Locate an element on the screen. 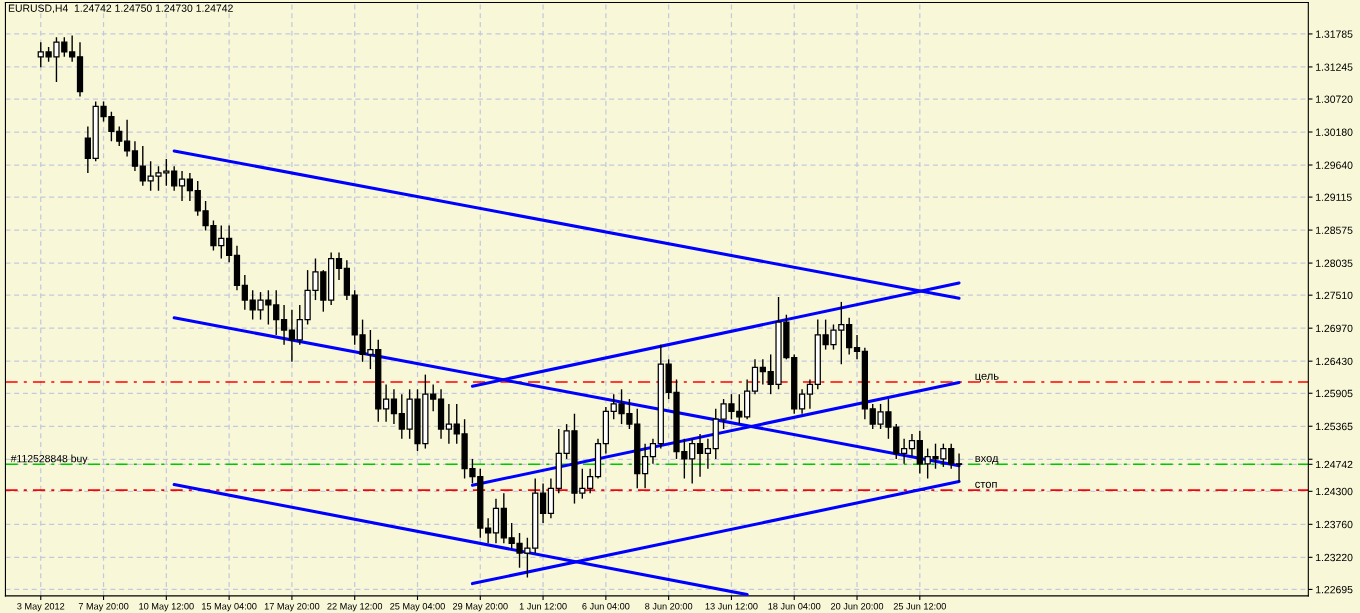 The width and height of the screenshot is (1360, 613). x-tick-label: 3 May 2012 is located at coordinates (41, 607).